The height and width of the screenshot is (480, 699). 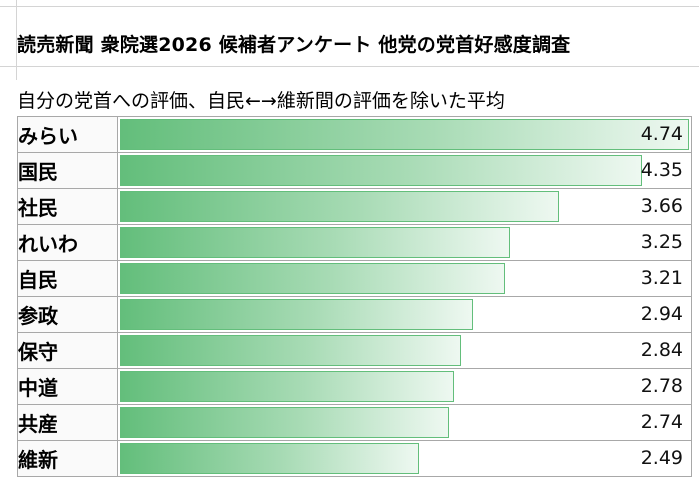 I want to click on value-label: 2.49, so click(x=661, y=458).